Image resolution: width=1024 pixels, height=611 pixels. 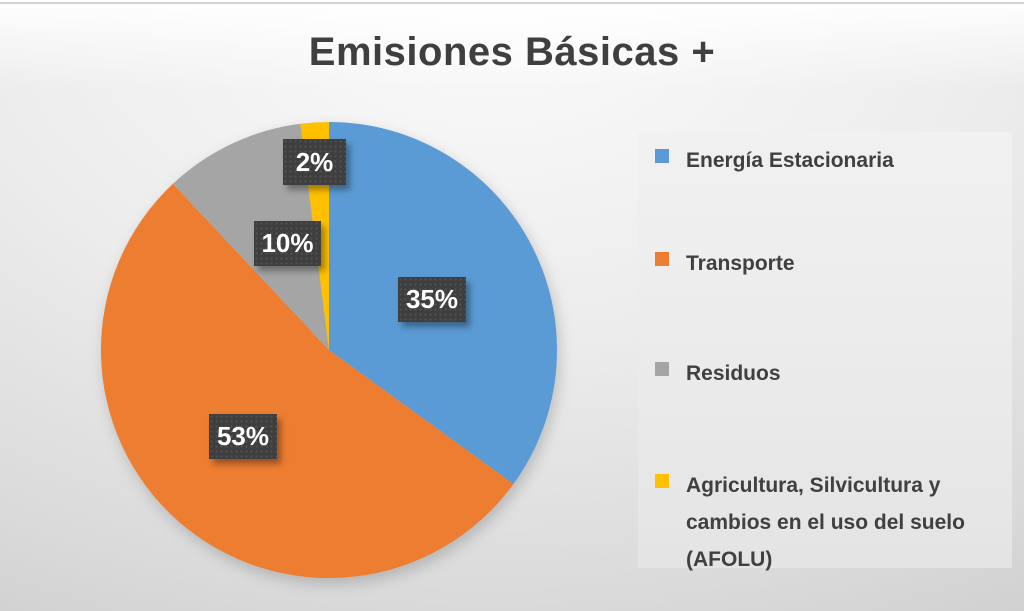 I want to click on legend-marker-gray-square-icon, so click(x=662, y=369).